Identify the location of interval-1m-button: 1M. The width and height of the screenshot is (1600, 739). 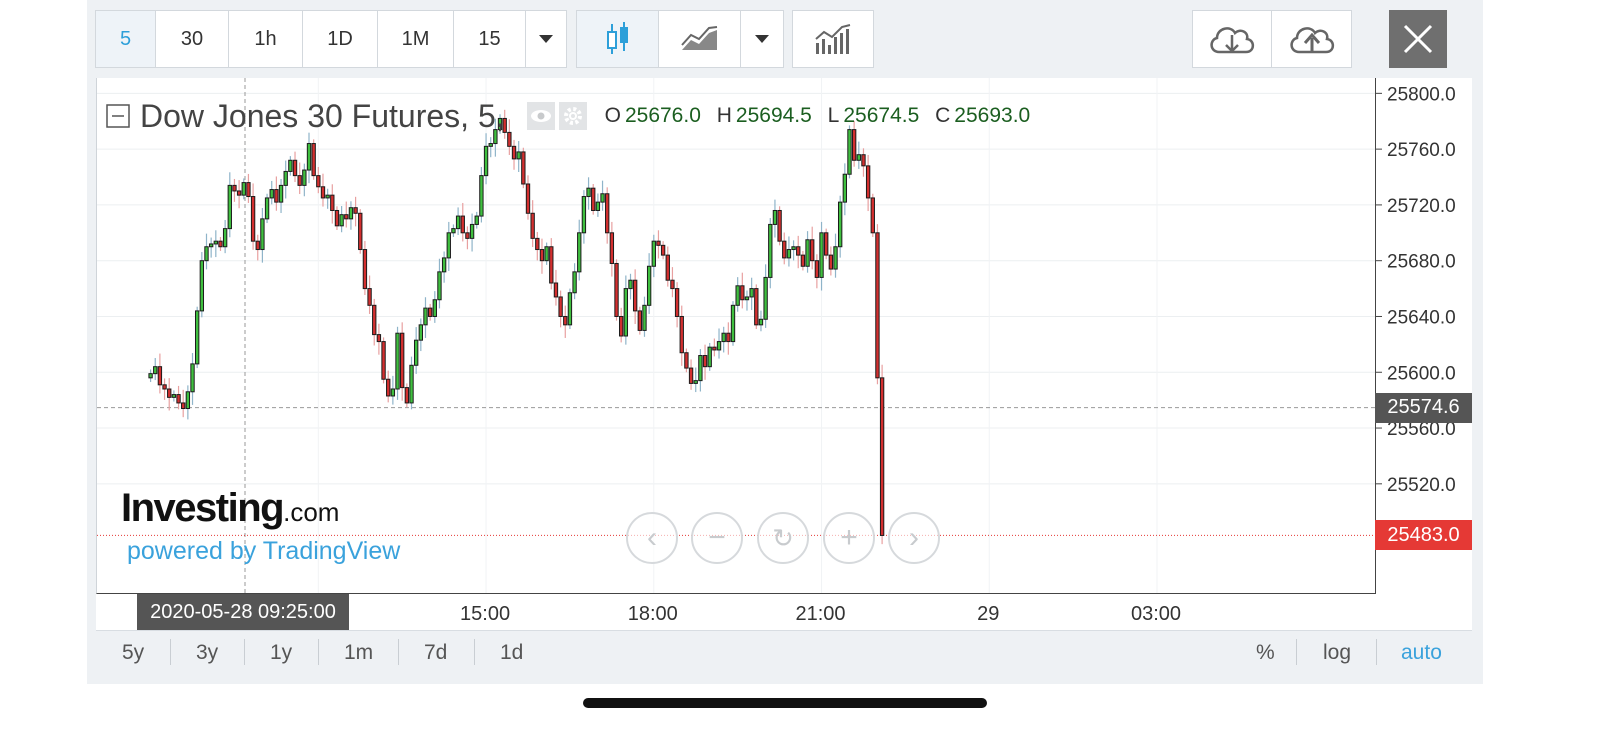
(416, 39).